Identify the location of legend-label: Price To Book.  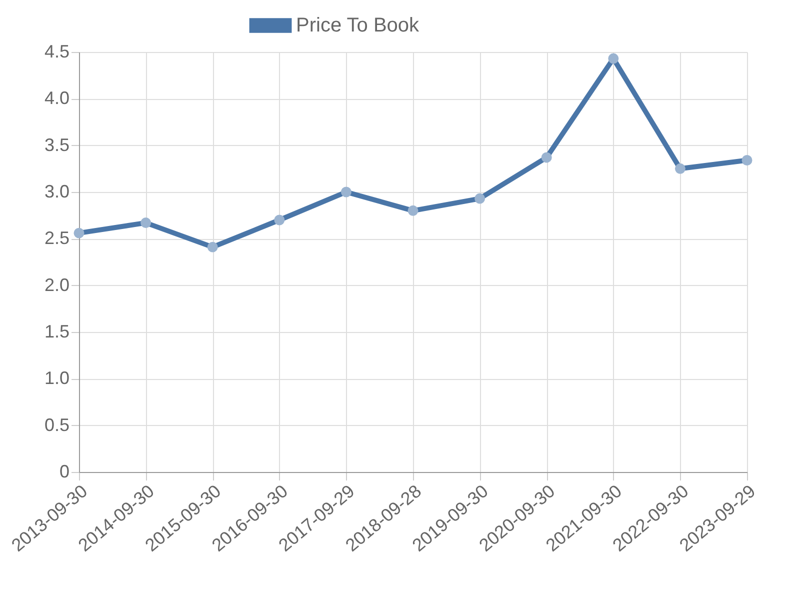
(358, 25).